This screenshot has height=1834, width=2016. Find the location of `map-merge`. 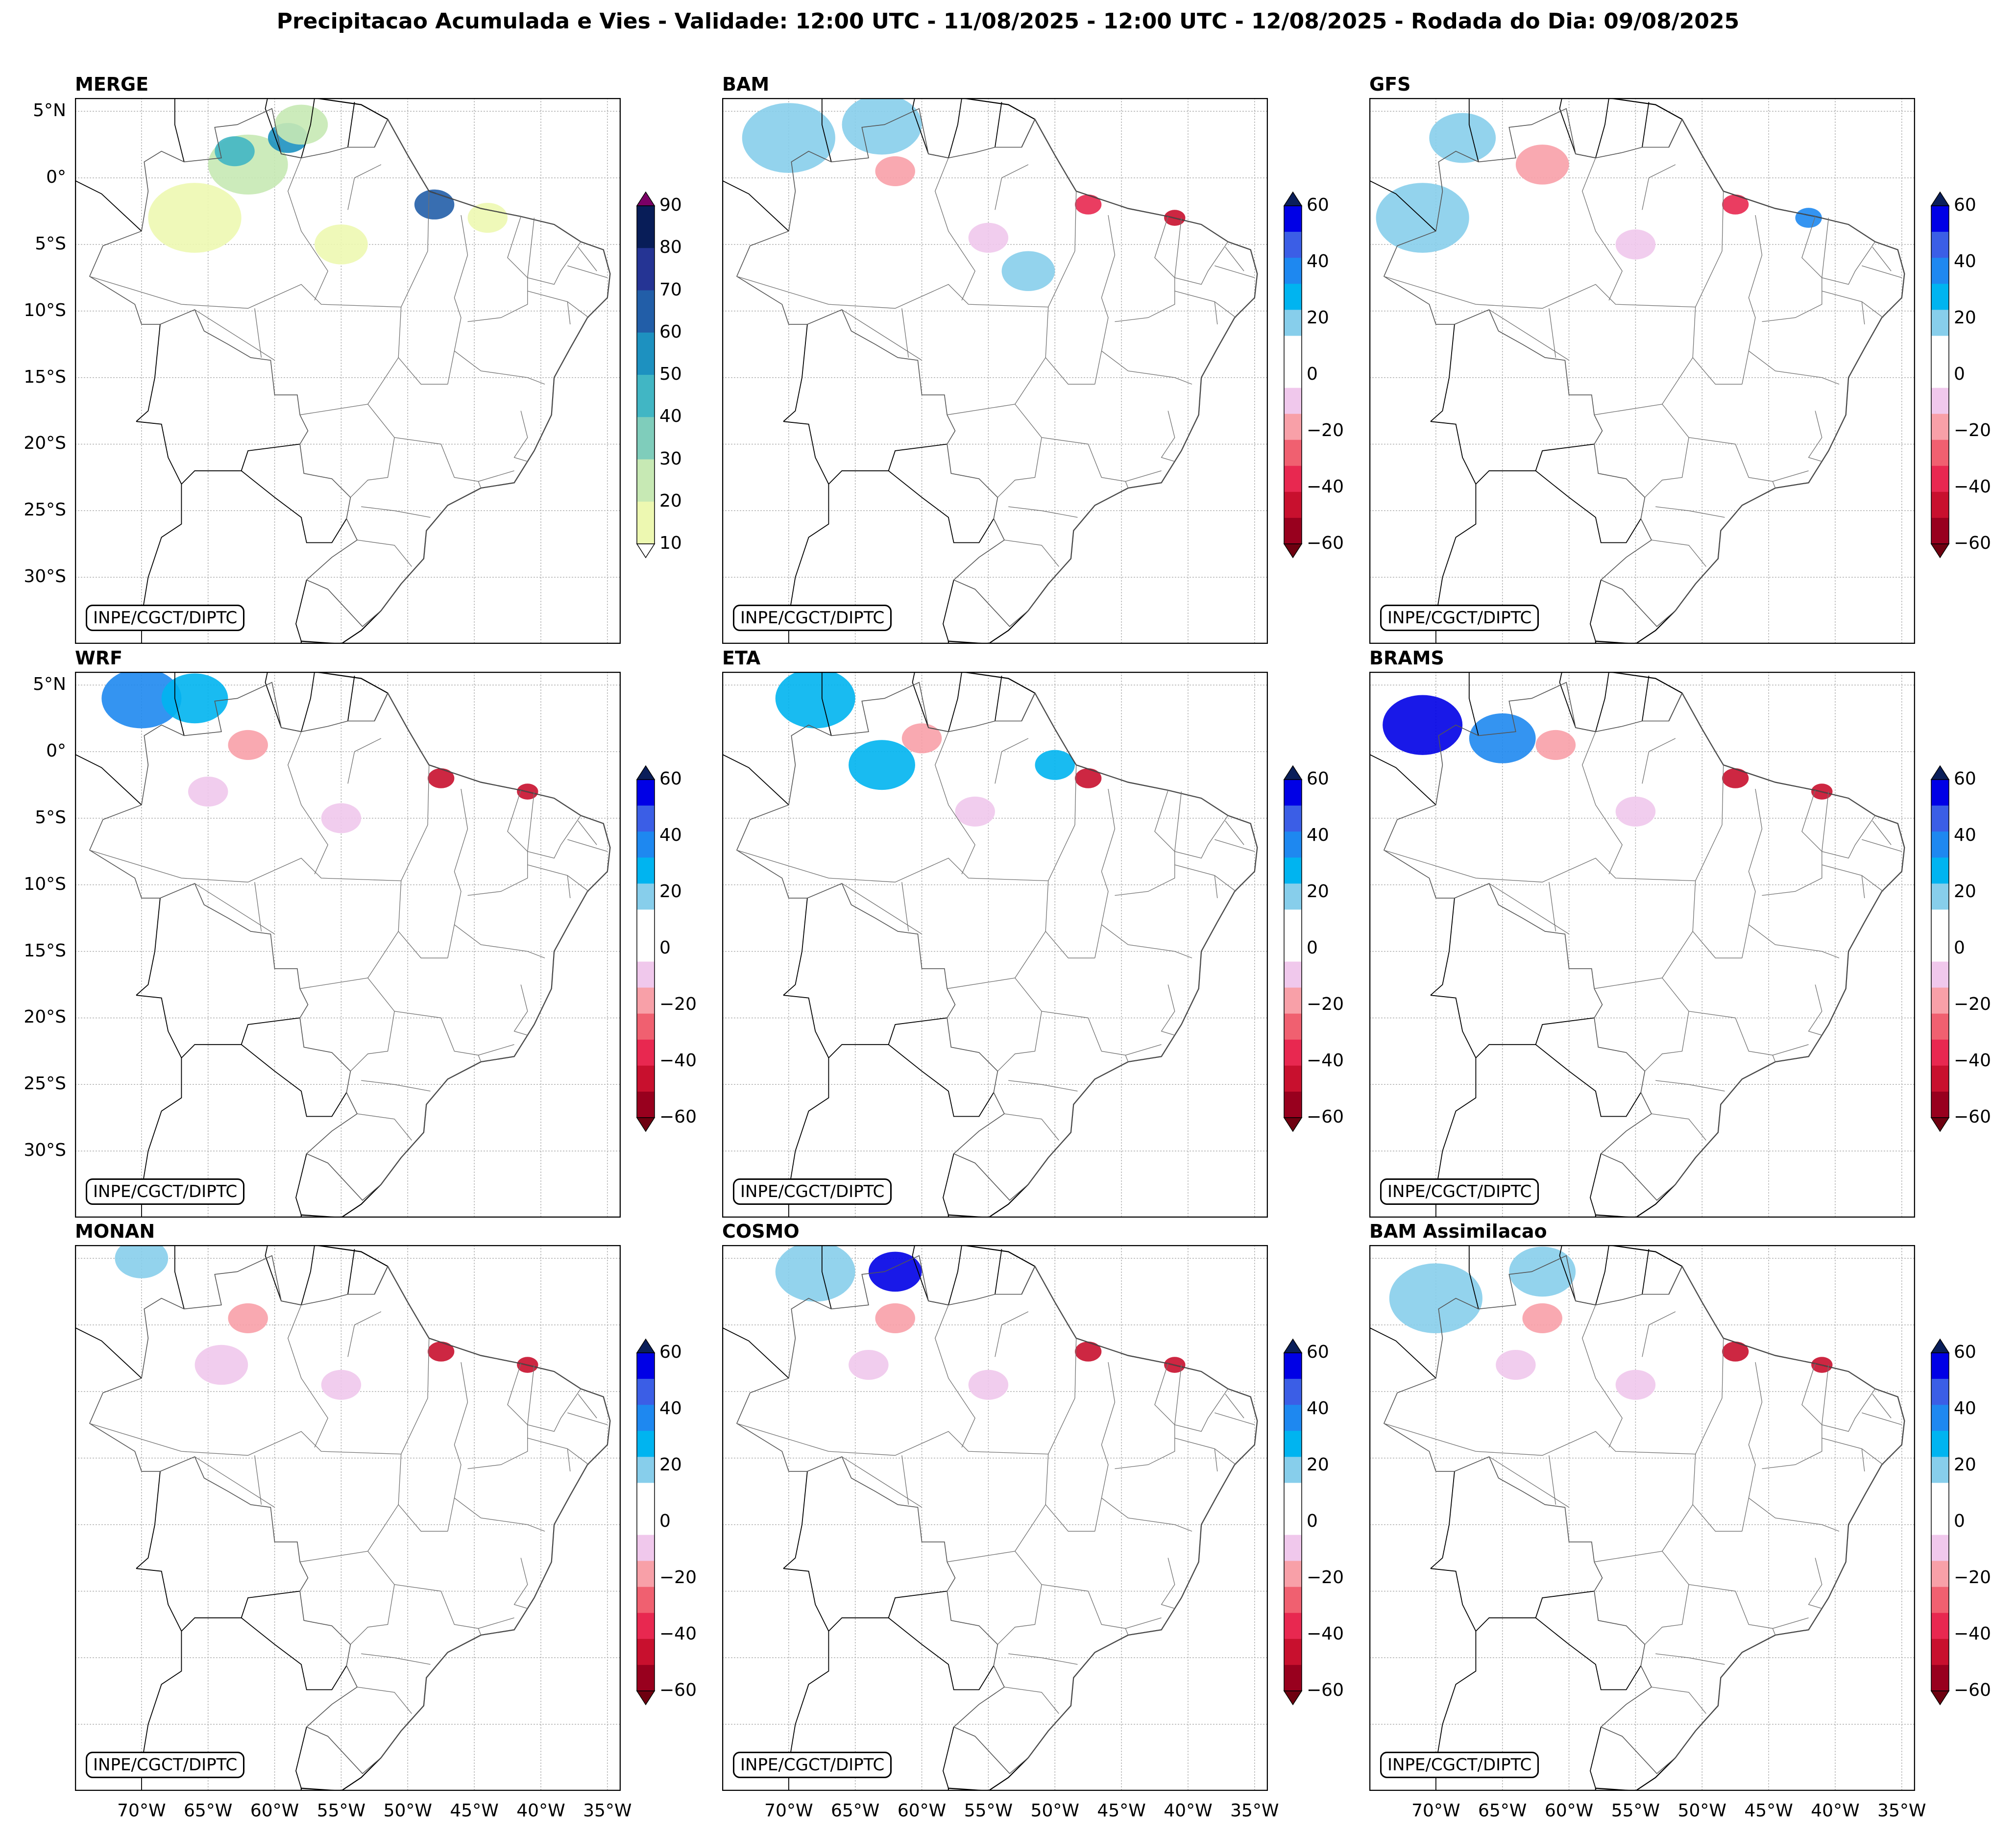

map-merge is located at coordinates (348, 371).